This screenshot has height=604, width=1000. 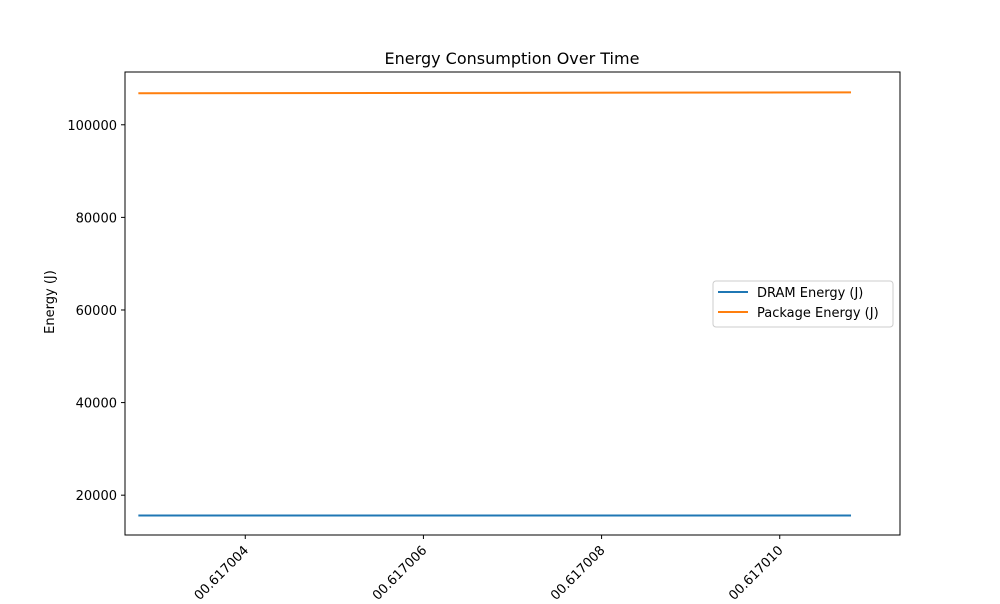 What do you see at coordinates (512, 58) in the screenshot?
I see `chart-title: Energy Consumption Over Time` at bounding box center [512, 58].